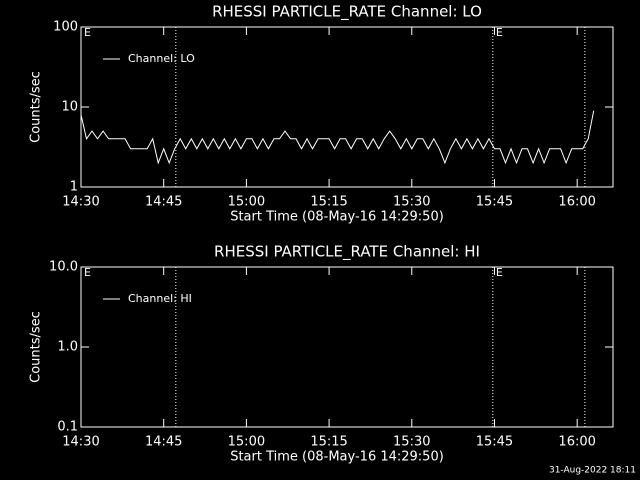  Describe the element at coordinates (160, 298) in the screenshot. I see `legend-label: Channel: HI` at that location.